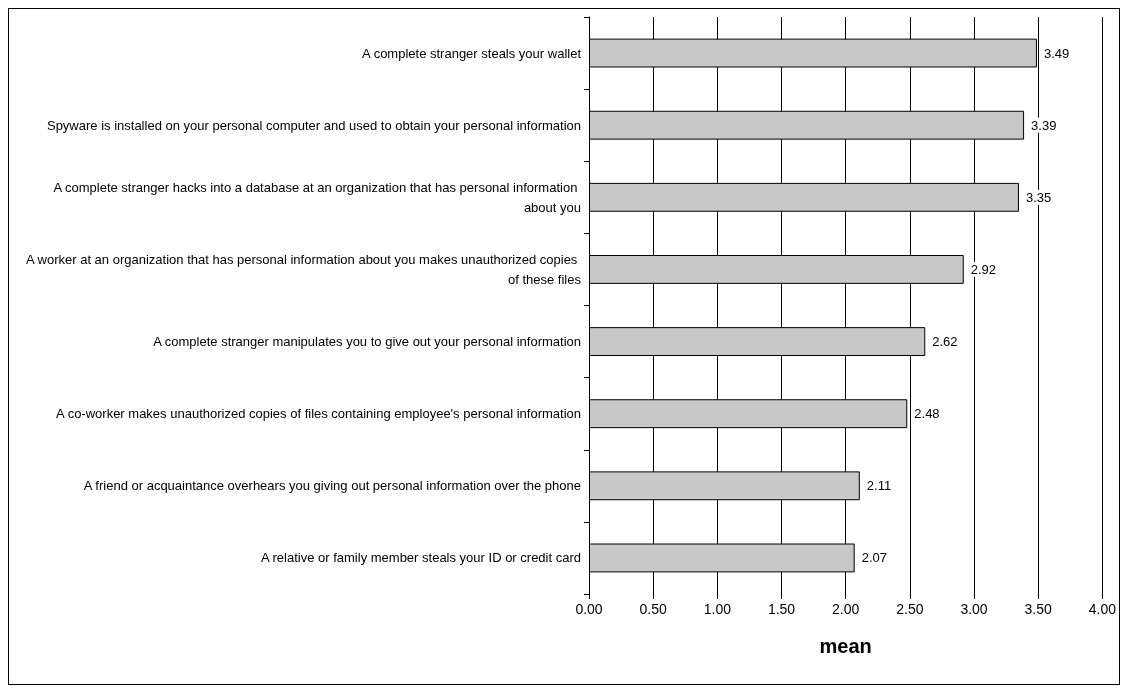  What do you see at coordinates (845, 646) in the screenshot?
I see `x-axis-title: mean` at bounding box center [845, 646].